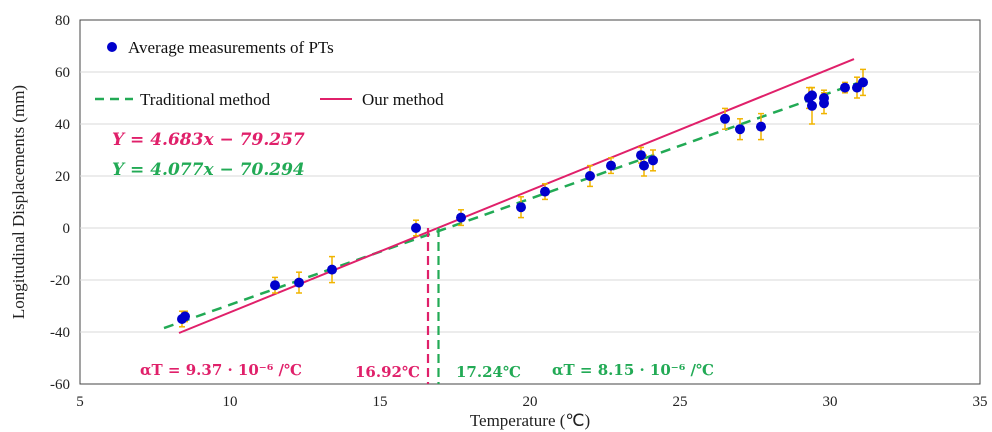 This screenshot has width=992, height=432. I want to click on x-tick-label: 20, so click(530, 402).